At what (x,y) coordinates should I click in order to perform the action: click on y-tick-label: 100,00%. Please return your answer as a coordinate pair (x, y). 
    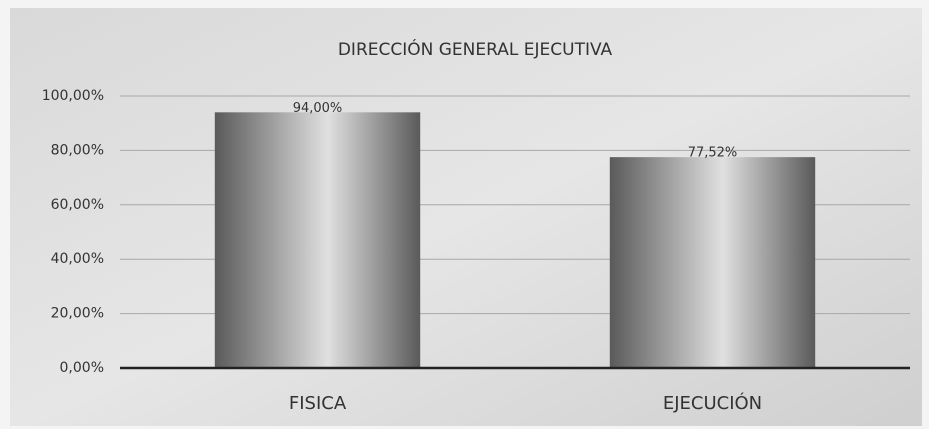
    Looking at the image, I should click on (73, 96).